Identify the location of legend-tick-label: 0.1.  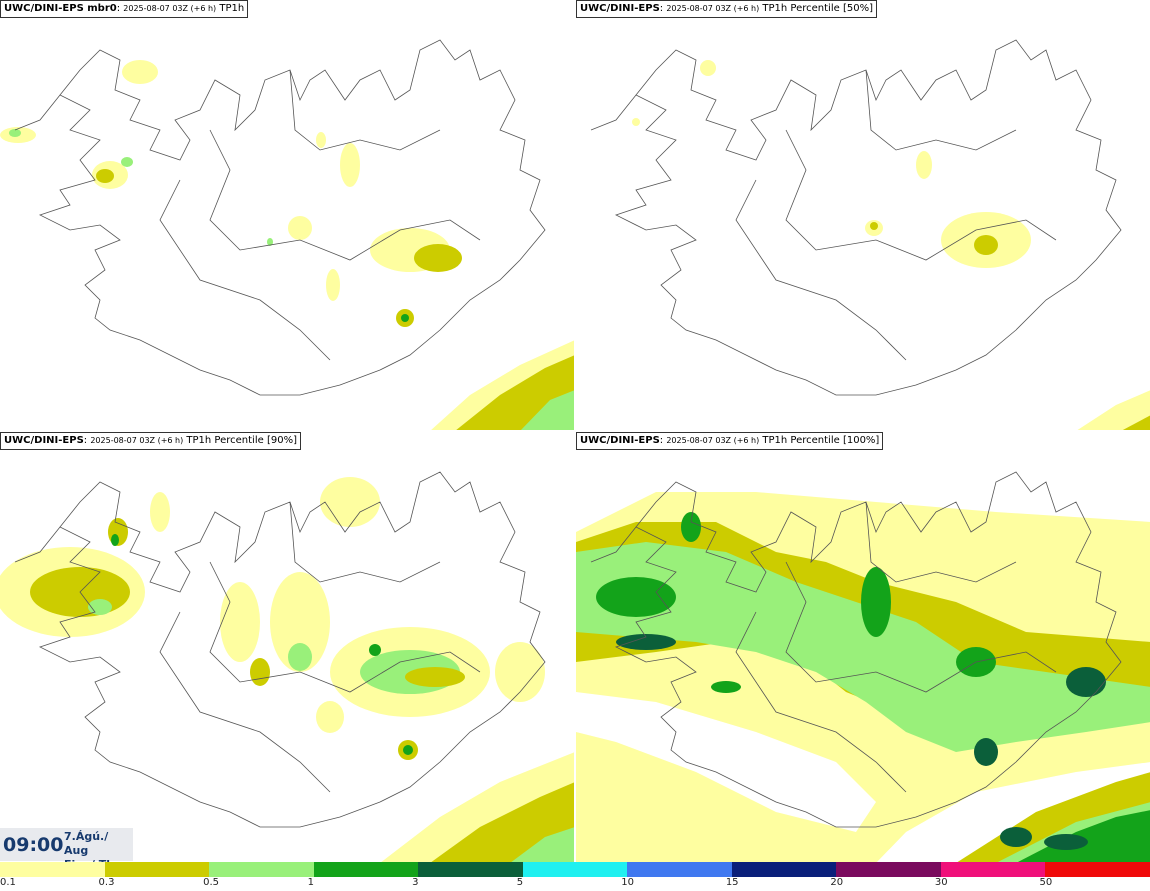
(8, 882).